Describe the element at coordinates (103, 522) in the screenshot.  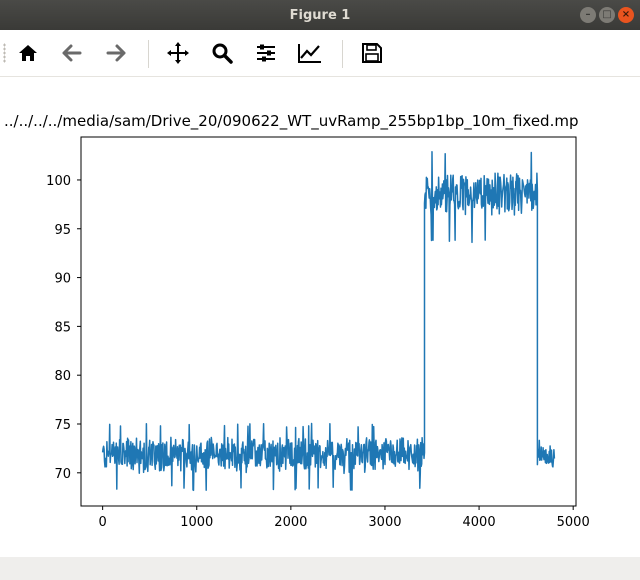
I see `x-tick-label: 0` at that location.